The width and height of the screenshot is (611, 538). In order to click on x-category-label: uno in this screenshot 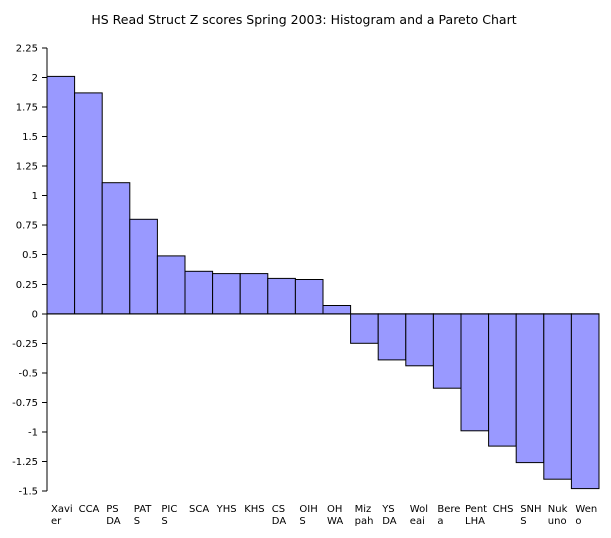, I will do `click(557, 521)`.